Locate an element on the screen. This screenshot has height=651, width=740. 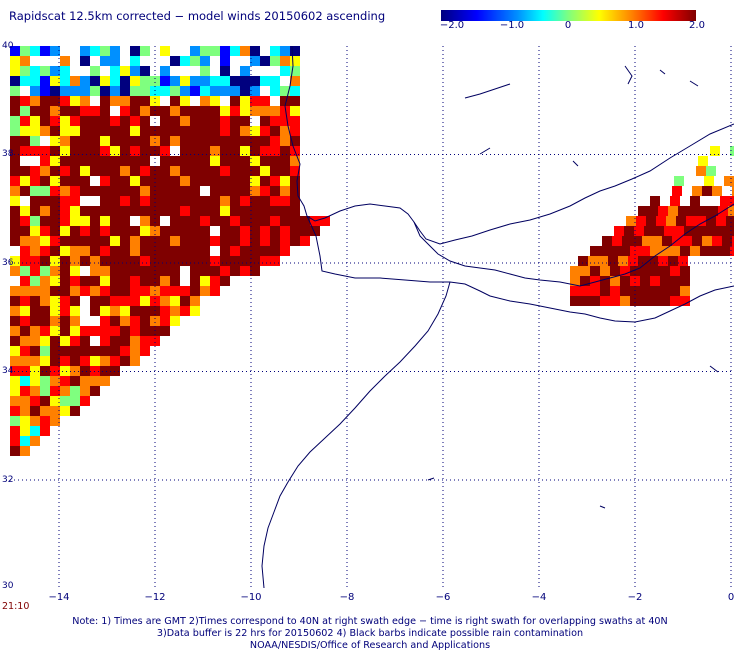
colorbar-tick: 1.0 is located at coordinates (636, 25).